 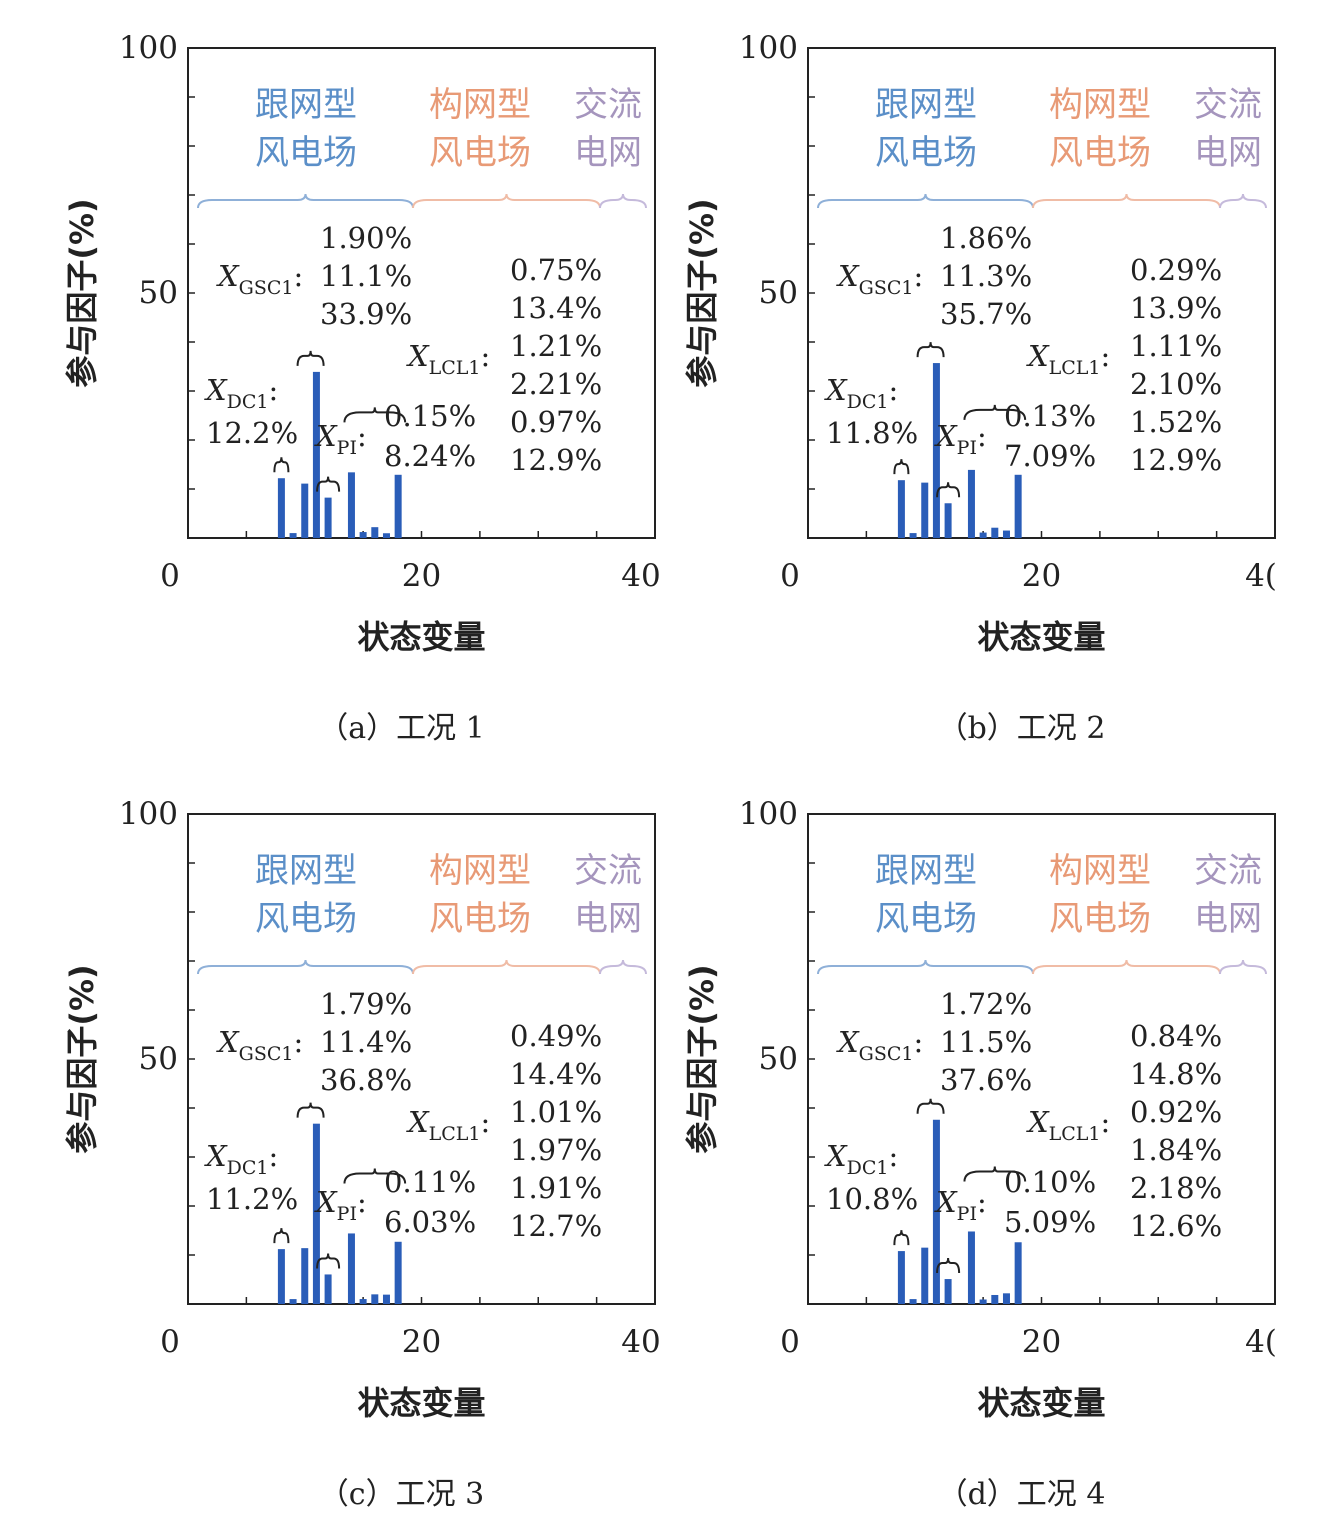 What do you see at coordinates (872, 433) in the screenshot?
I see `dc-value: 11.8%` at bounding box center [872, 433].